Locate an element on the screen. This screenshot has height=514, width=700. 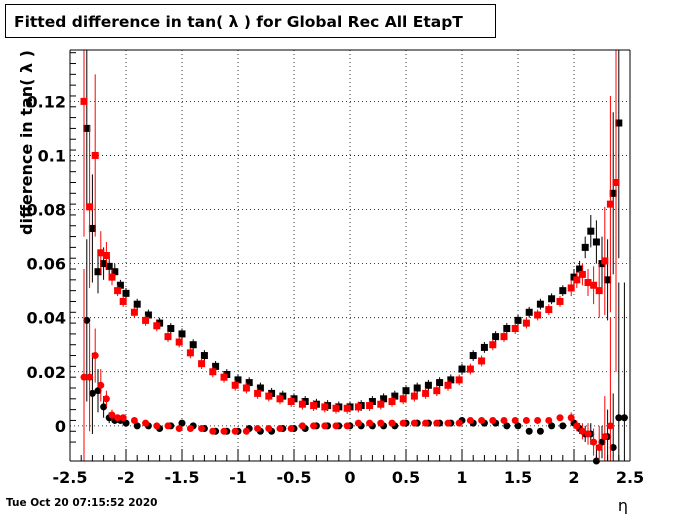
y-tick-label: 0 is located at coordinates (60, 426).